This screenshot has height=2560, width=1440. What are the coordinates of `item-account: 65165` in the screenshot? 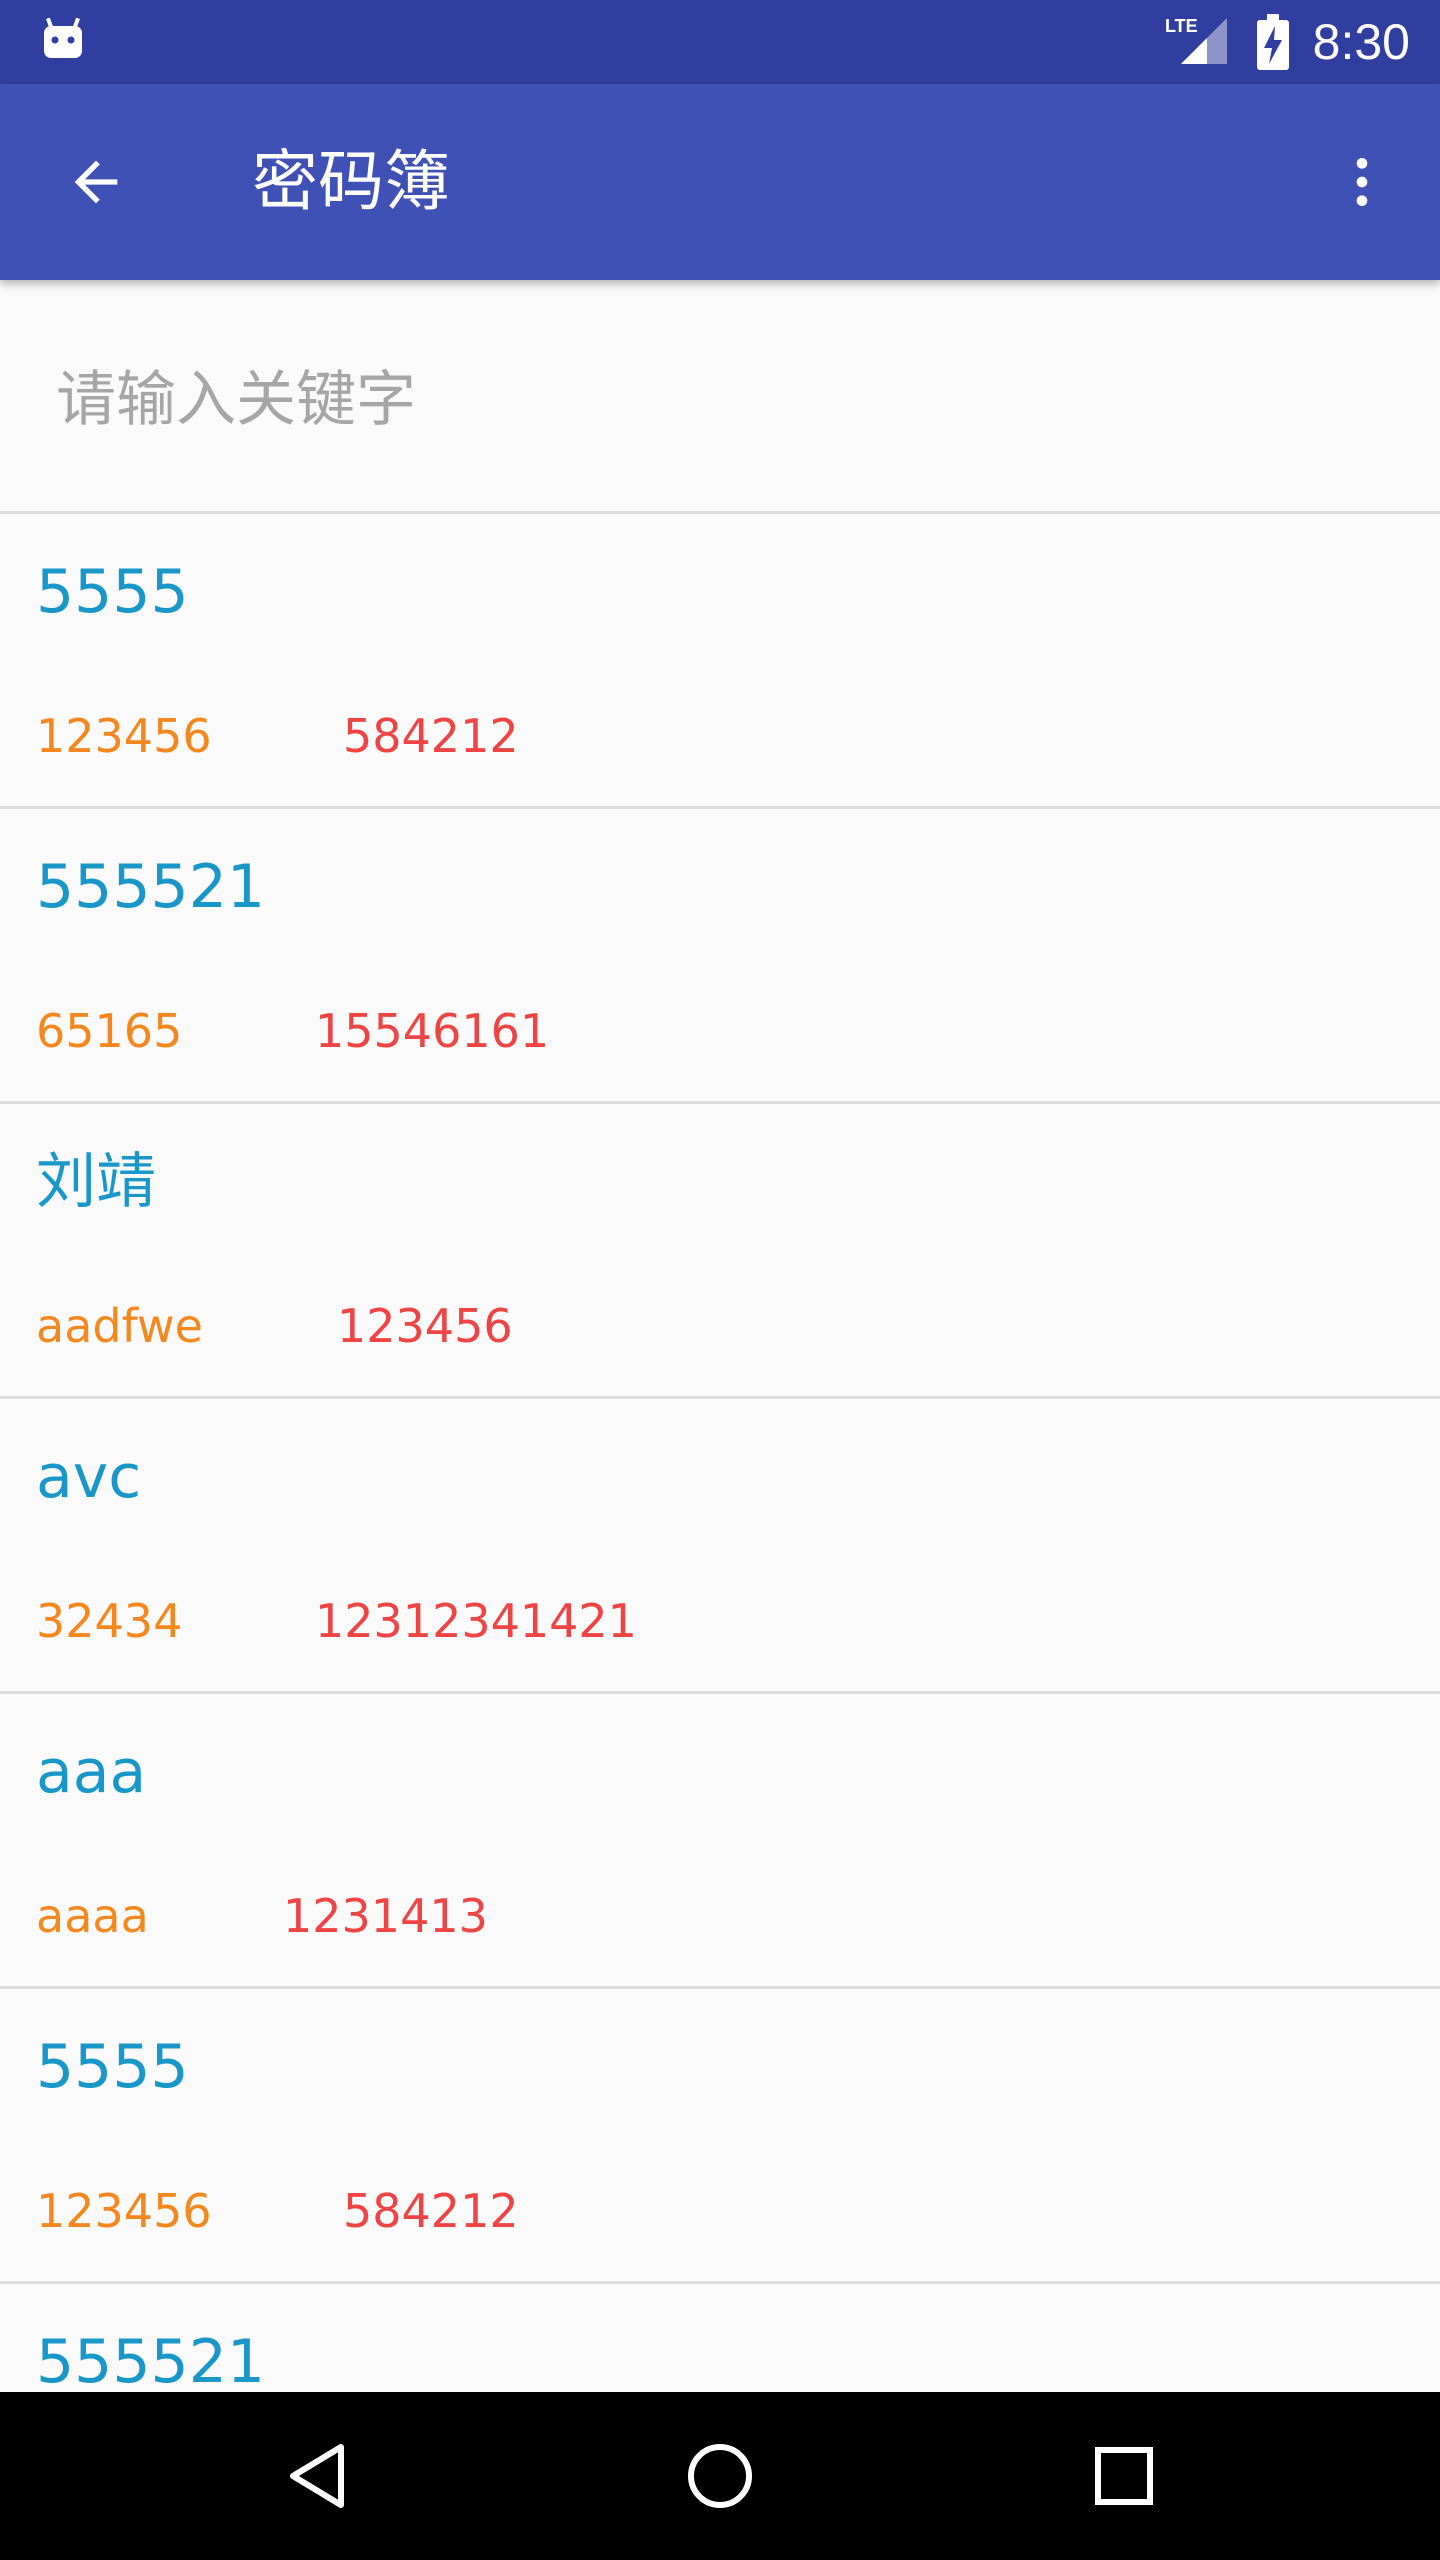 It's located at (109, 1031).